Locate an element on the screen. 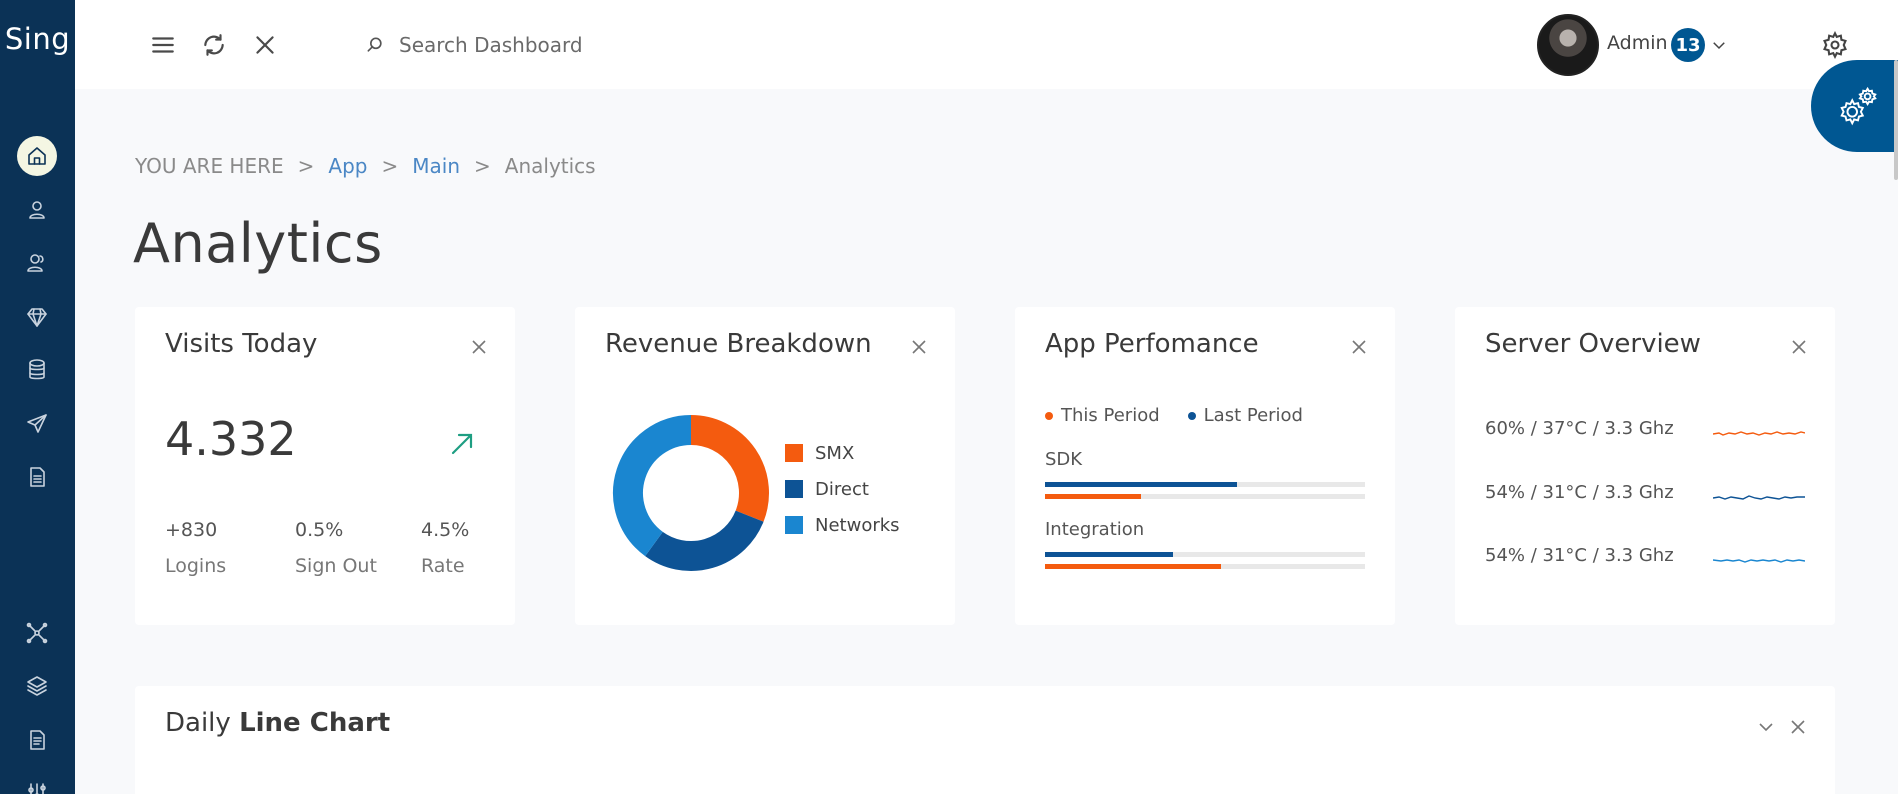 The width and height of the screenshot is (1898, 794). trend-up-icon is located at coordinates (462, 444).